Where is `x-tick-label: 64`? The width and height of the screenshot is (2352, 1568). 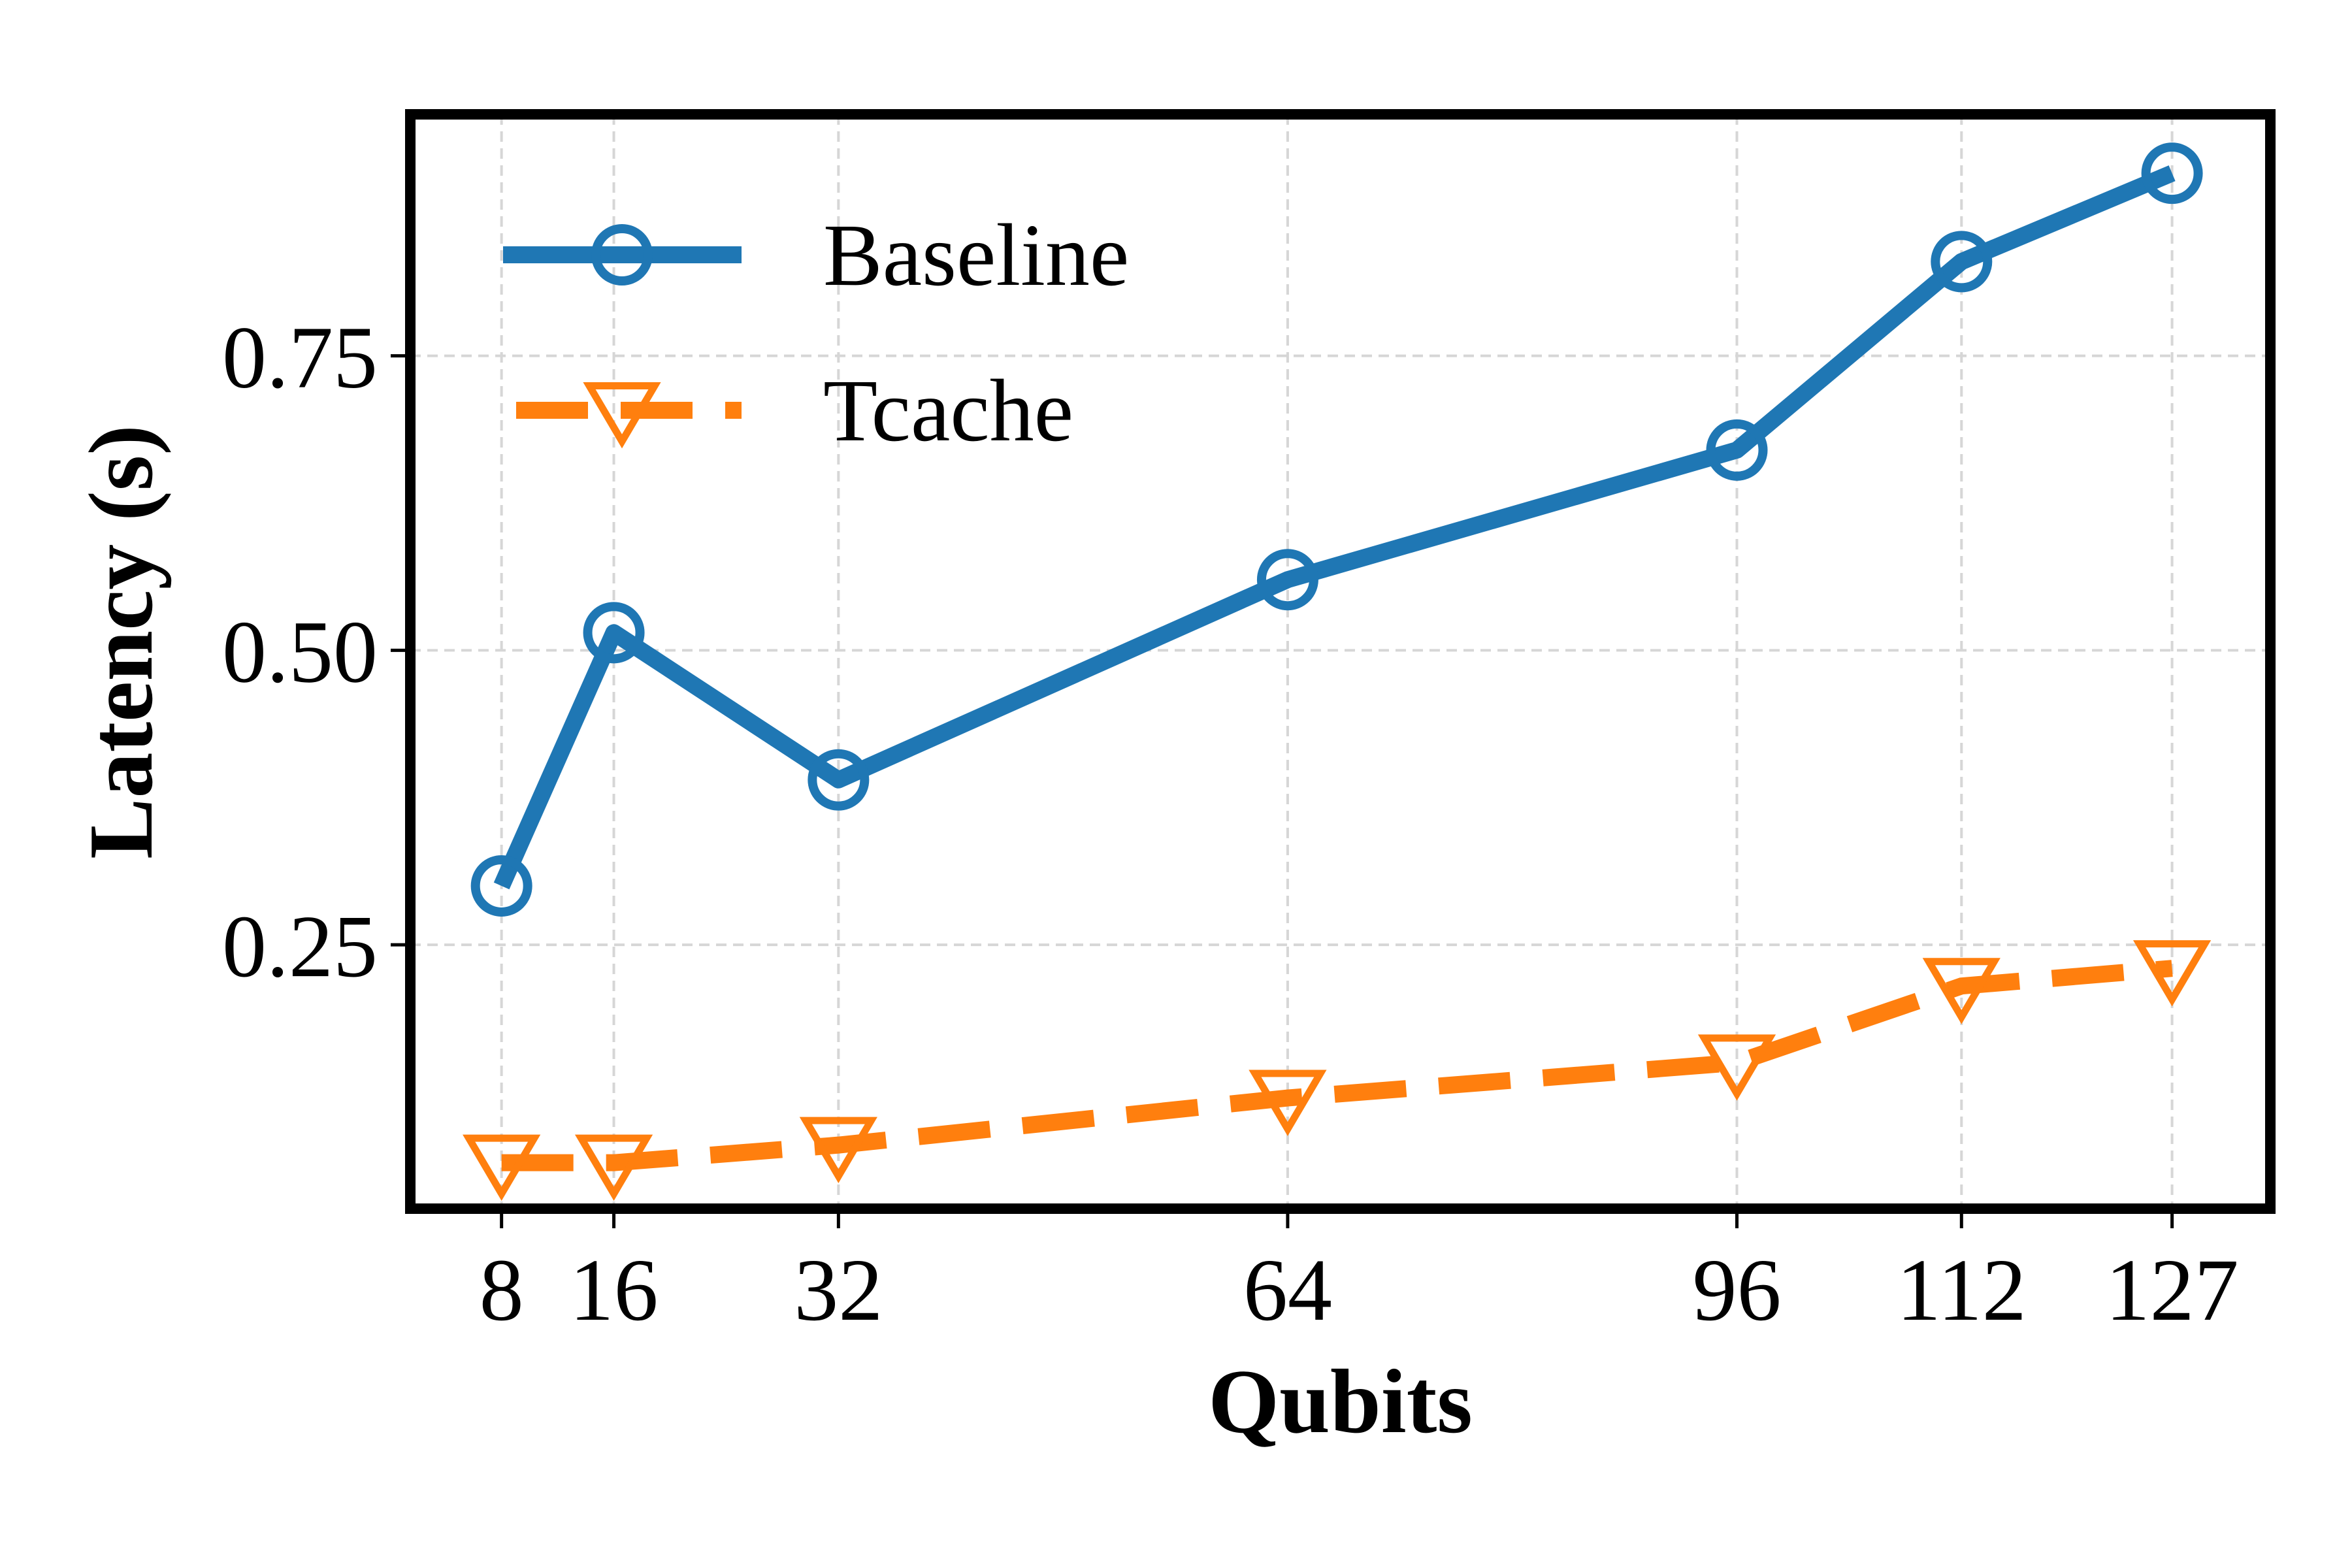 x-tick-label: 64 is located at coordinates (1287, 1290).